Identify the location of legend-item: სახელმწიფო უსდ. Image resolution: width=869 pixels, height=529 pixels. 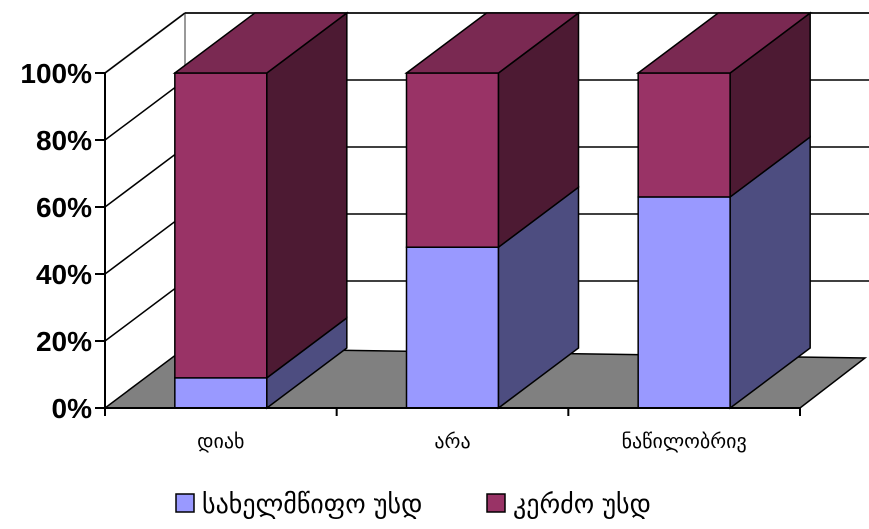
(298, 505).